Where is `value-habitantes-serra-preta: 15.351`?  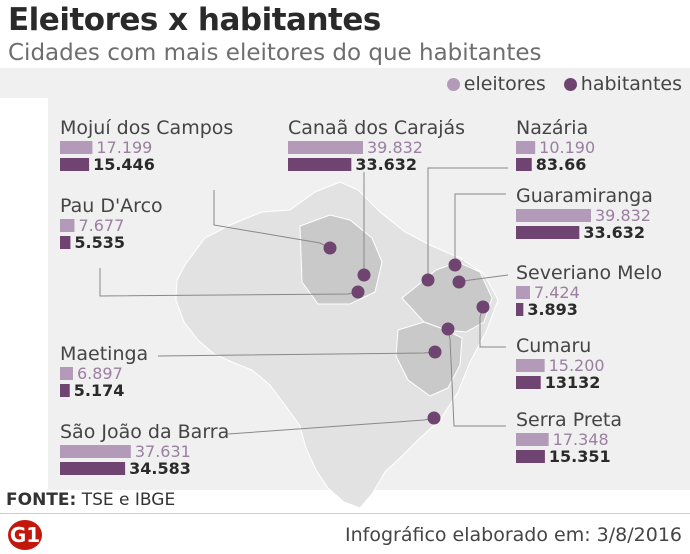
value-habitantes-serra-preta: 15.351 is located at coordinates (580, 456).